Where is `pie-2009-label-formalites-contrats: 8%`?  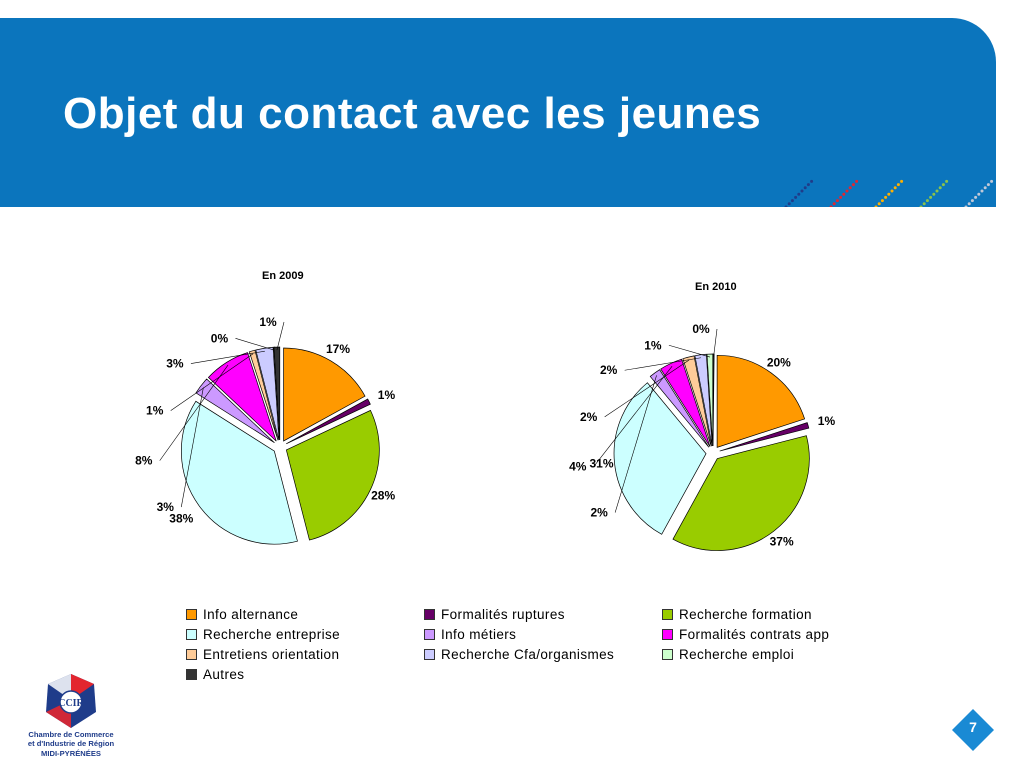 pie-2009-label-formalites-contrats: 8% is located at coordinates (144, 461).